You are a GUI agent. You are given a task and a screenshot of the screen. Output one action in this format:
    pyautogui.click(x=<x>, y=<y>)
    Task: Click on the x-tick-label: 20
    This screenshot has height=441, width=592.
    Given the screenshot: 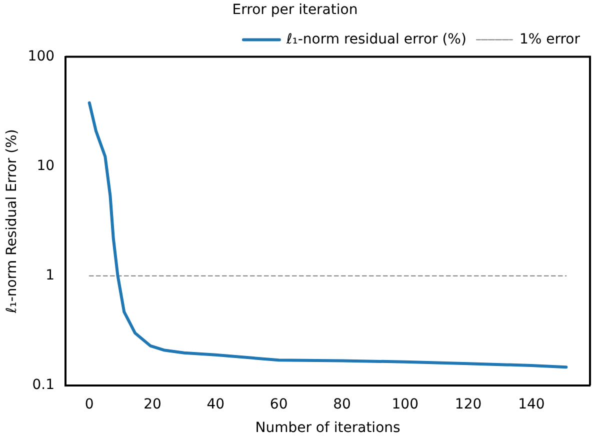 What is the action you would take?
    pyautogui.click(x=153, y=404)
    